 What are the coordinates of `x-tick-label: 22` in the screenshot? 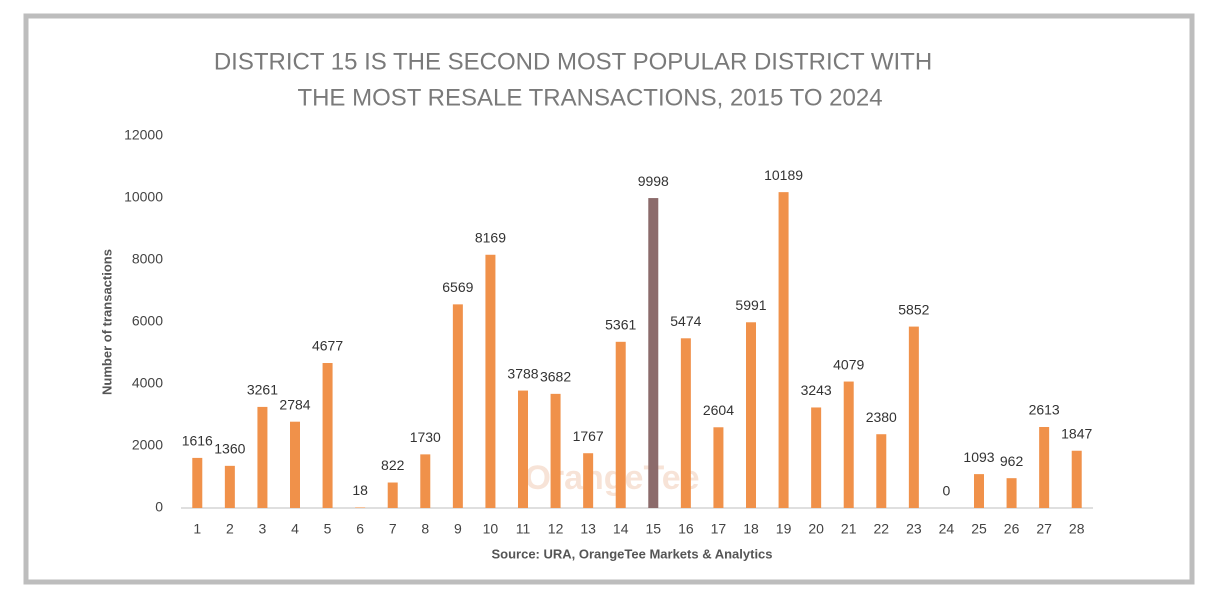 It's located at (881, 529).